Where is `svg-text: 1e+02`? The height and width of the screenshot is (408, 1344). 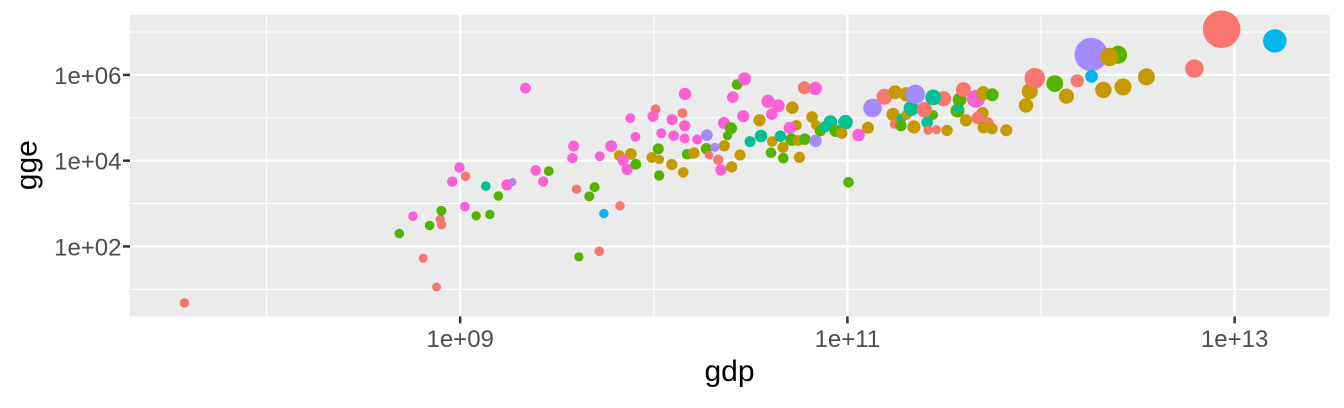 svg-text: 1e+02 is located at coordinates (87, 247).